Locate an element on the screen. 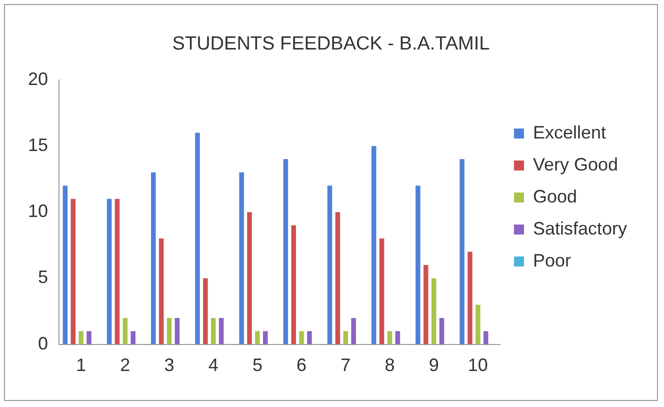 The width and height of the screenshot is (664, 407). y-tick-label: 10 is located at coordinates (38, 211).